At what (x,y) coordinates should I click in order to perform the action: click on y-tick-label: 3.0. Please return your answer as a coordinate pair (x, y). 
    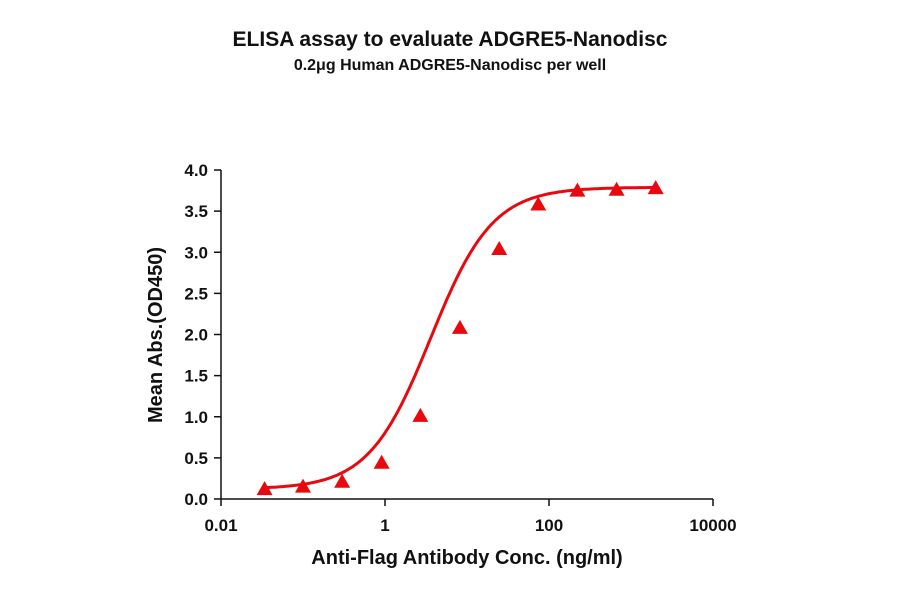
    Looking at the image, I should click on (196, 252).